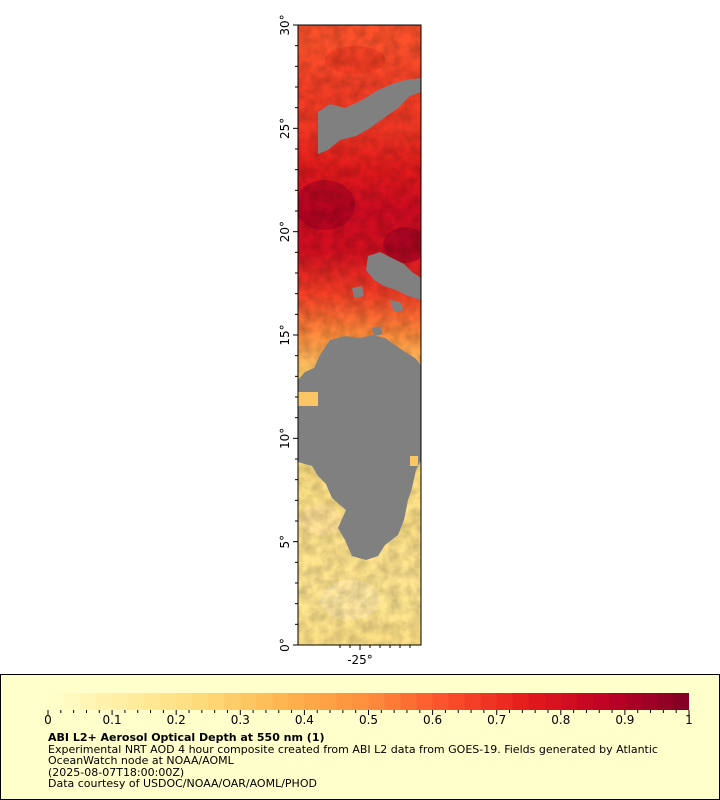 This screenshot has width=720, height=800. What do you see at coordinates (359, 319) in the screenshot?
I see `no-data-regions` at bounding box center [359, 319].